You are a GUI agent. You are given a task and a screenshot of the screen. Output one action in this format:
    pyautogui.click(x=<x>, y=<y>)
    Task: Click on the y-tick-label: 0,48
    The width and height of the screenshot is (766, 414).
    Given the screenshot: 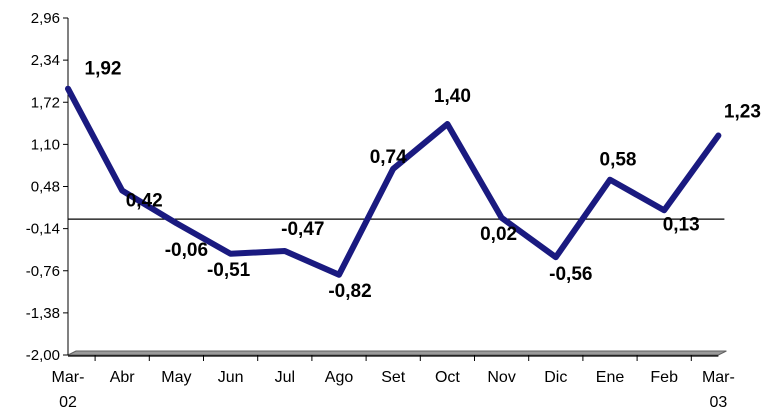 What is the action you would take?
    pyautogui.click(x=45, y=187)
    